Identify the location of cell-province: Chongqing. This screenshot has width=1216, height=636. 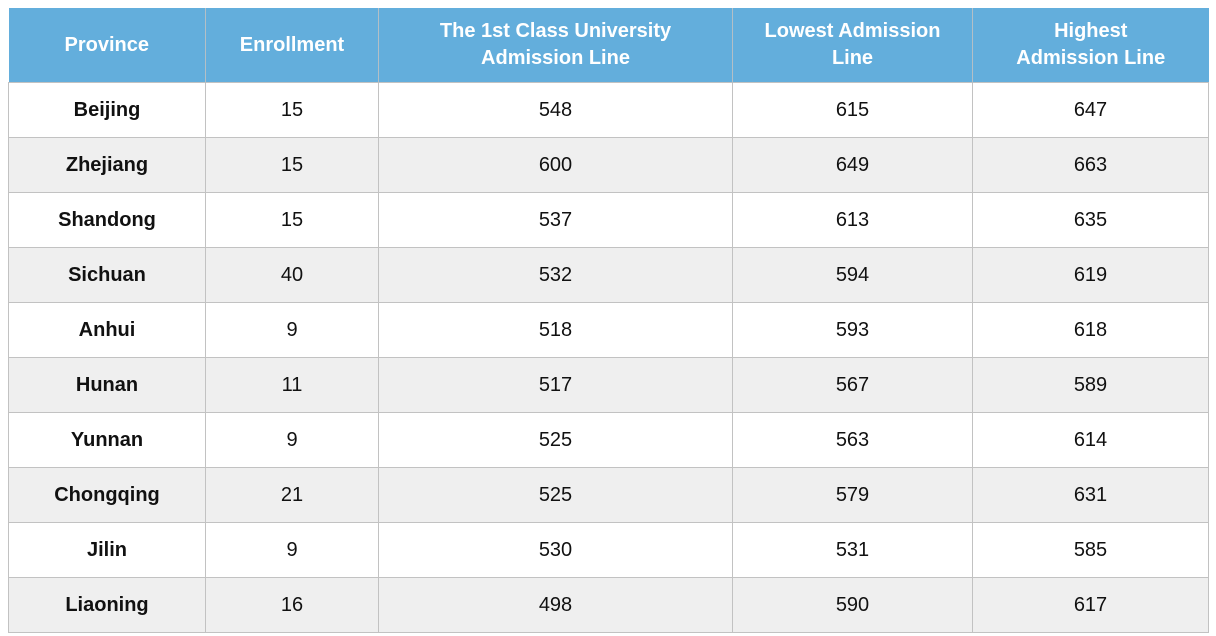
(107, 495).